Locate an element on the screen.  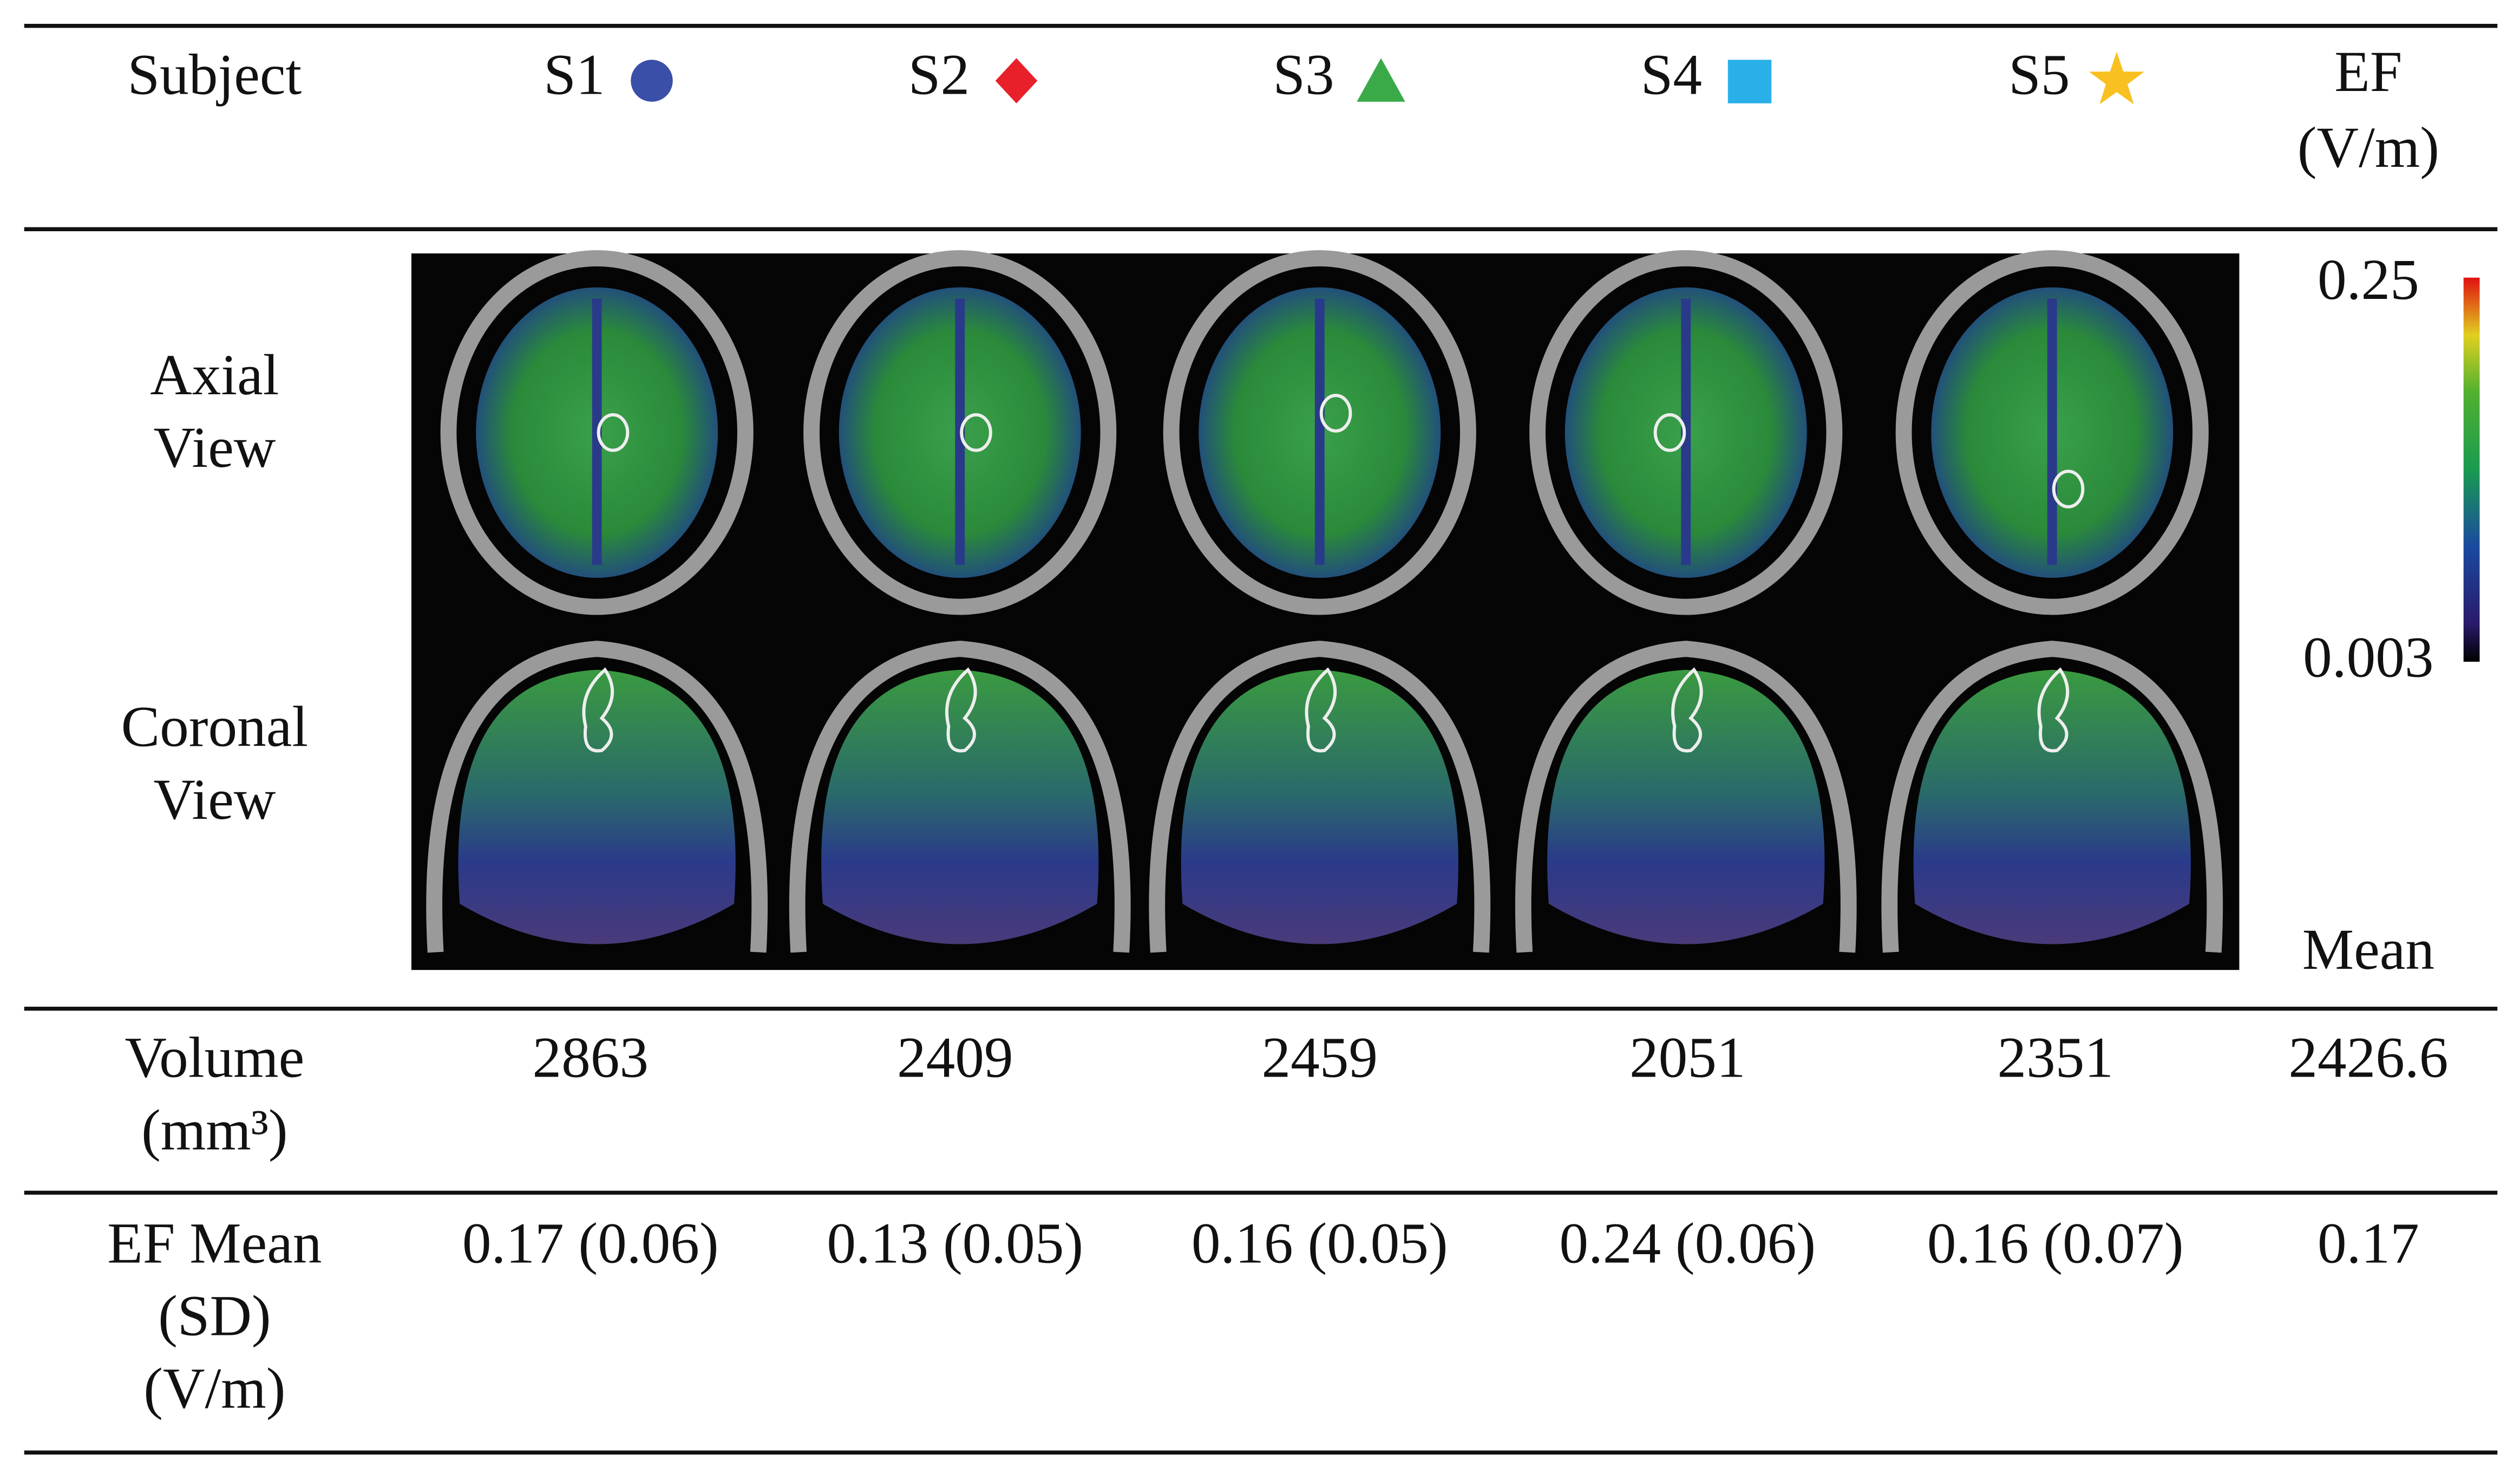
cell-value: 0.16 (0.07) is located at coordinates (2055, 1243).